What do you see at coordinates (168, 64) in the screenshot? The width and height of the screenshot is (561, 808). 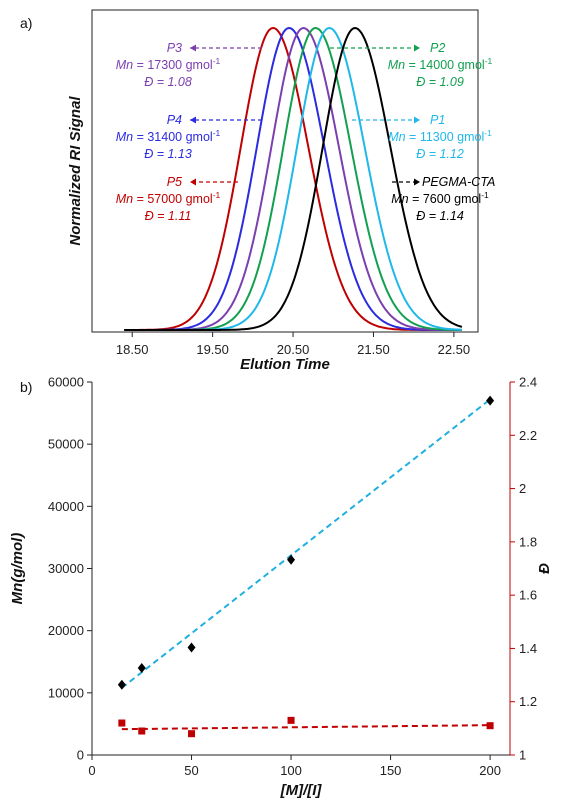 I see `mn-value: Mn = 17300 gmol-1` at bounding box center [168, 64].